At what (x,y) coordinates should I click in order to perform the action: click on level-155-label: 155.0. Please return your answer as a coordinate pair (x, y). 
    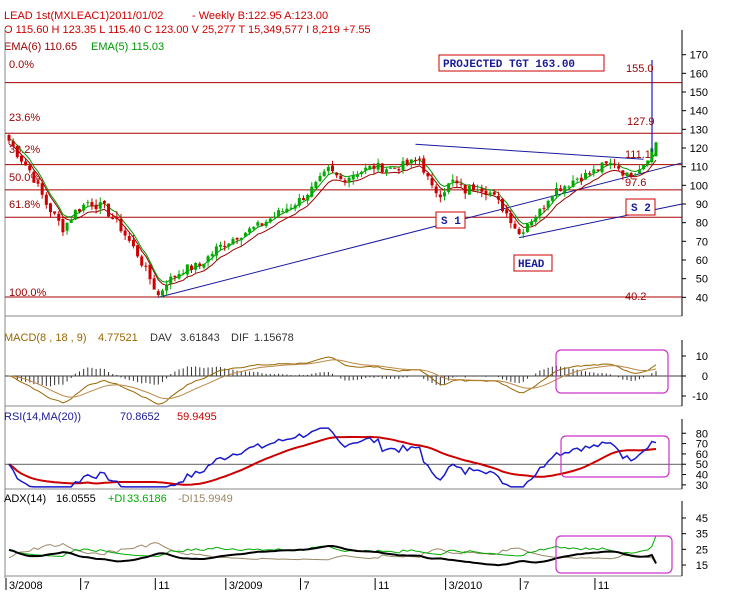
    Looking at the image, I should click on (640, 69).